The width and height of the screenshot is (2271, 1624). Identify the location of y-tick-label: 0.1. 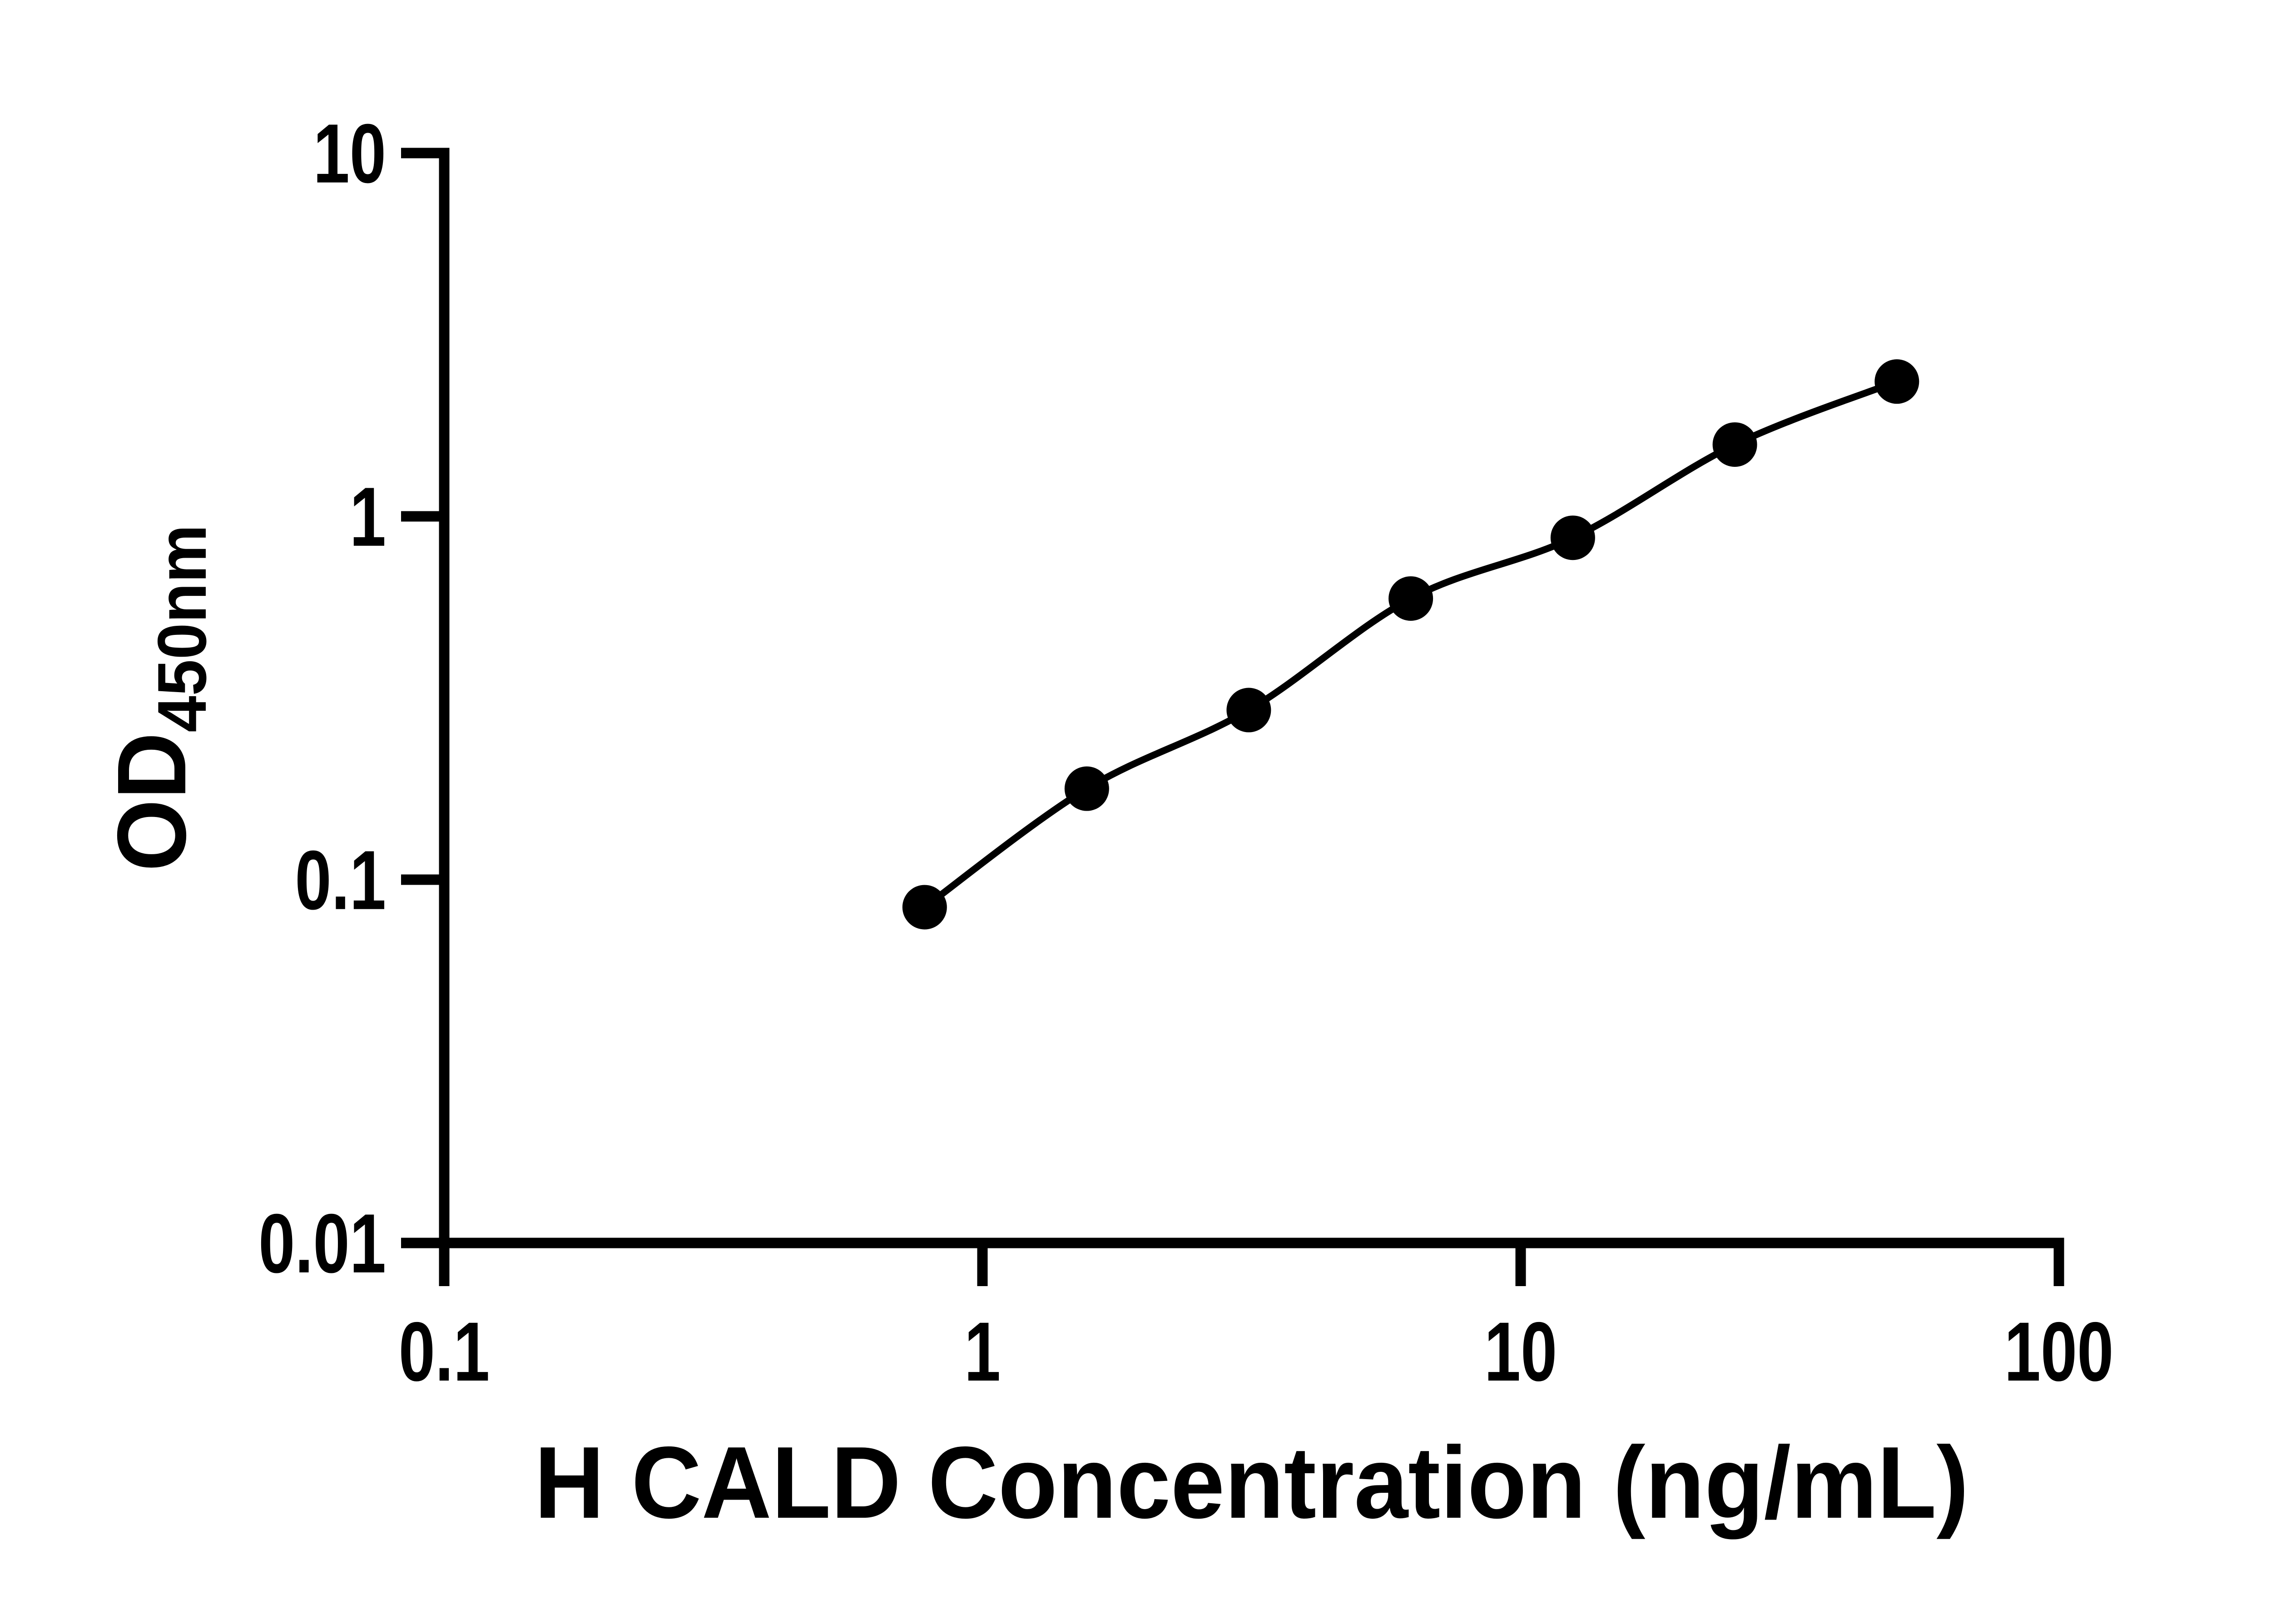
(340, 880).